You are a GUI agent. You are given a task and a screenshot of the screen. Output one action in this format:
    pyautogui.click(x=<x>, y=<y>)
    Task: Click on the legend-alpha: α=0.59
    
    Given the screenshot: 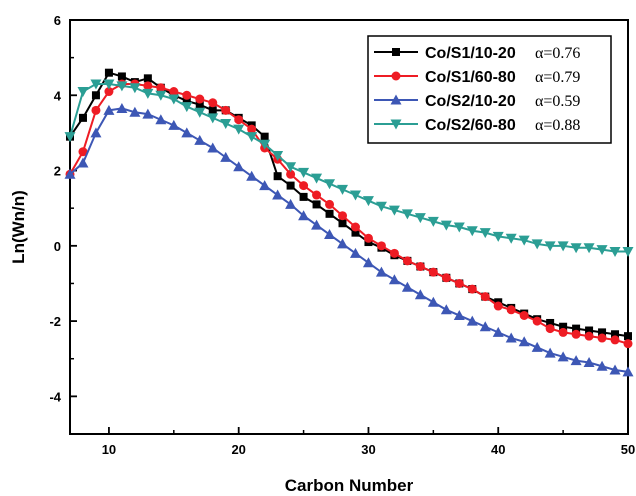 What is the action you would take?
    pyautogui.click(x=557, y=101)
    